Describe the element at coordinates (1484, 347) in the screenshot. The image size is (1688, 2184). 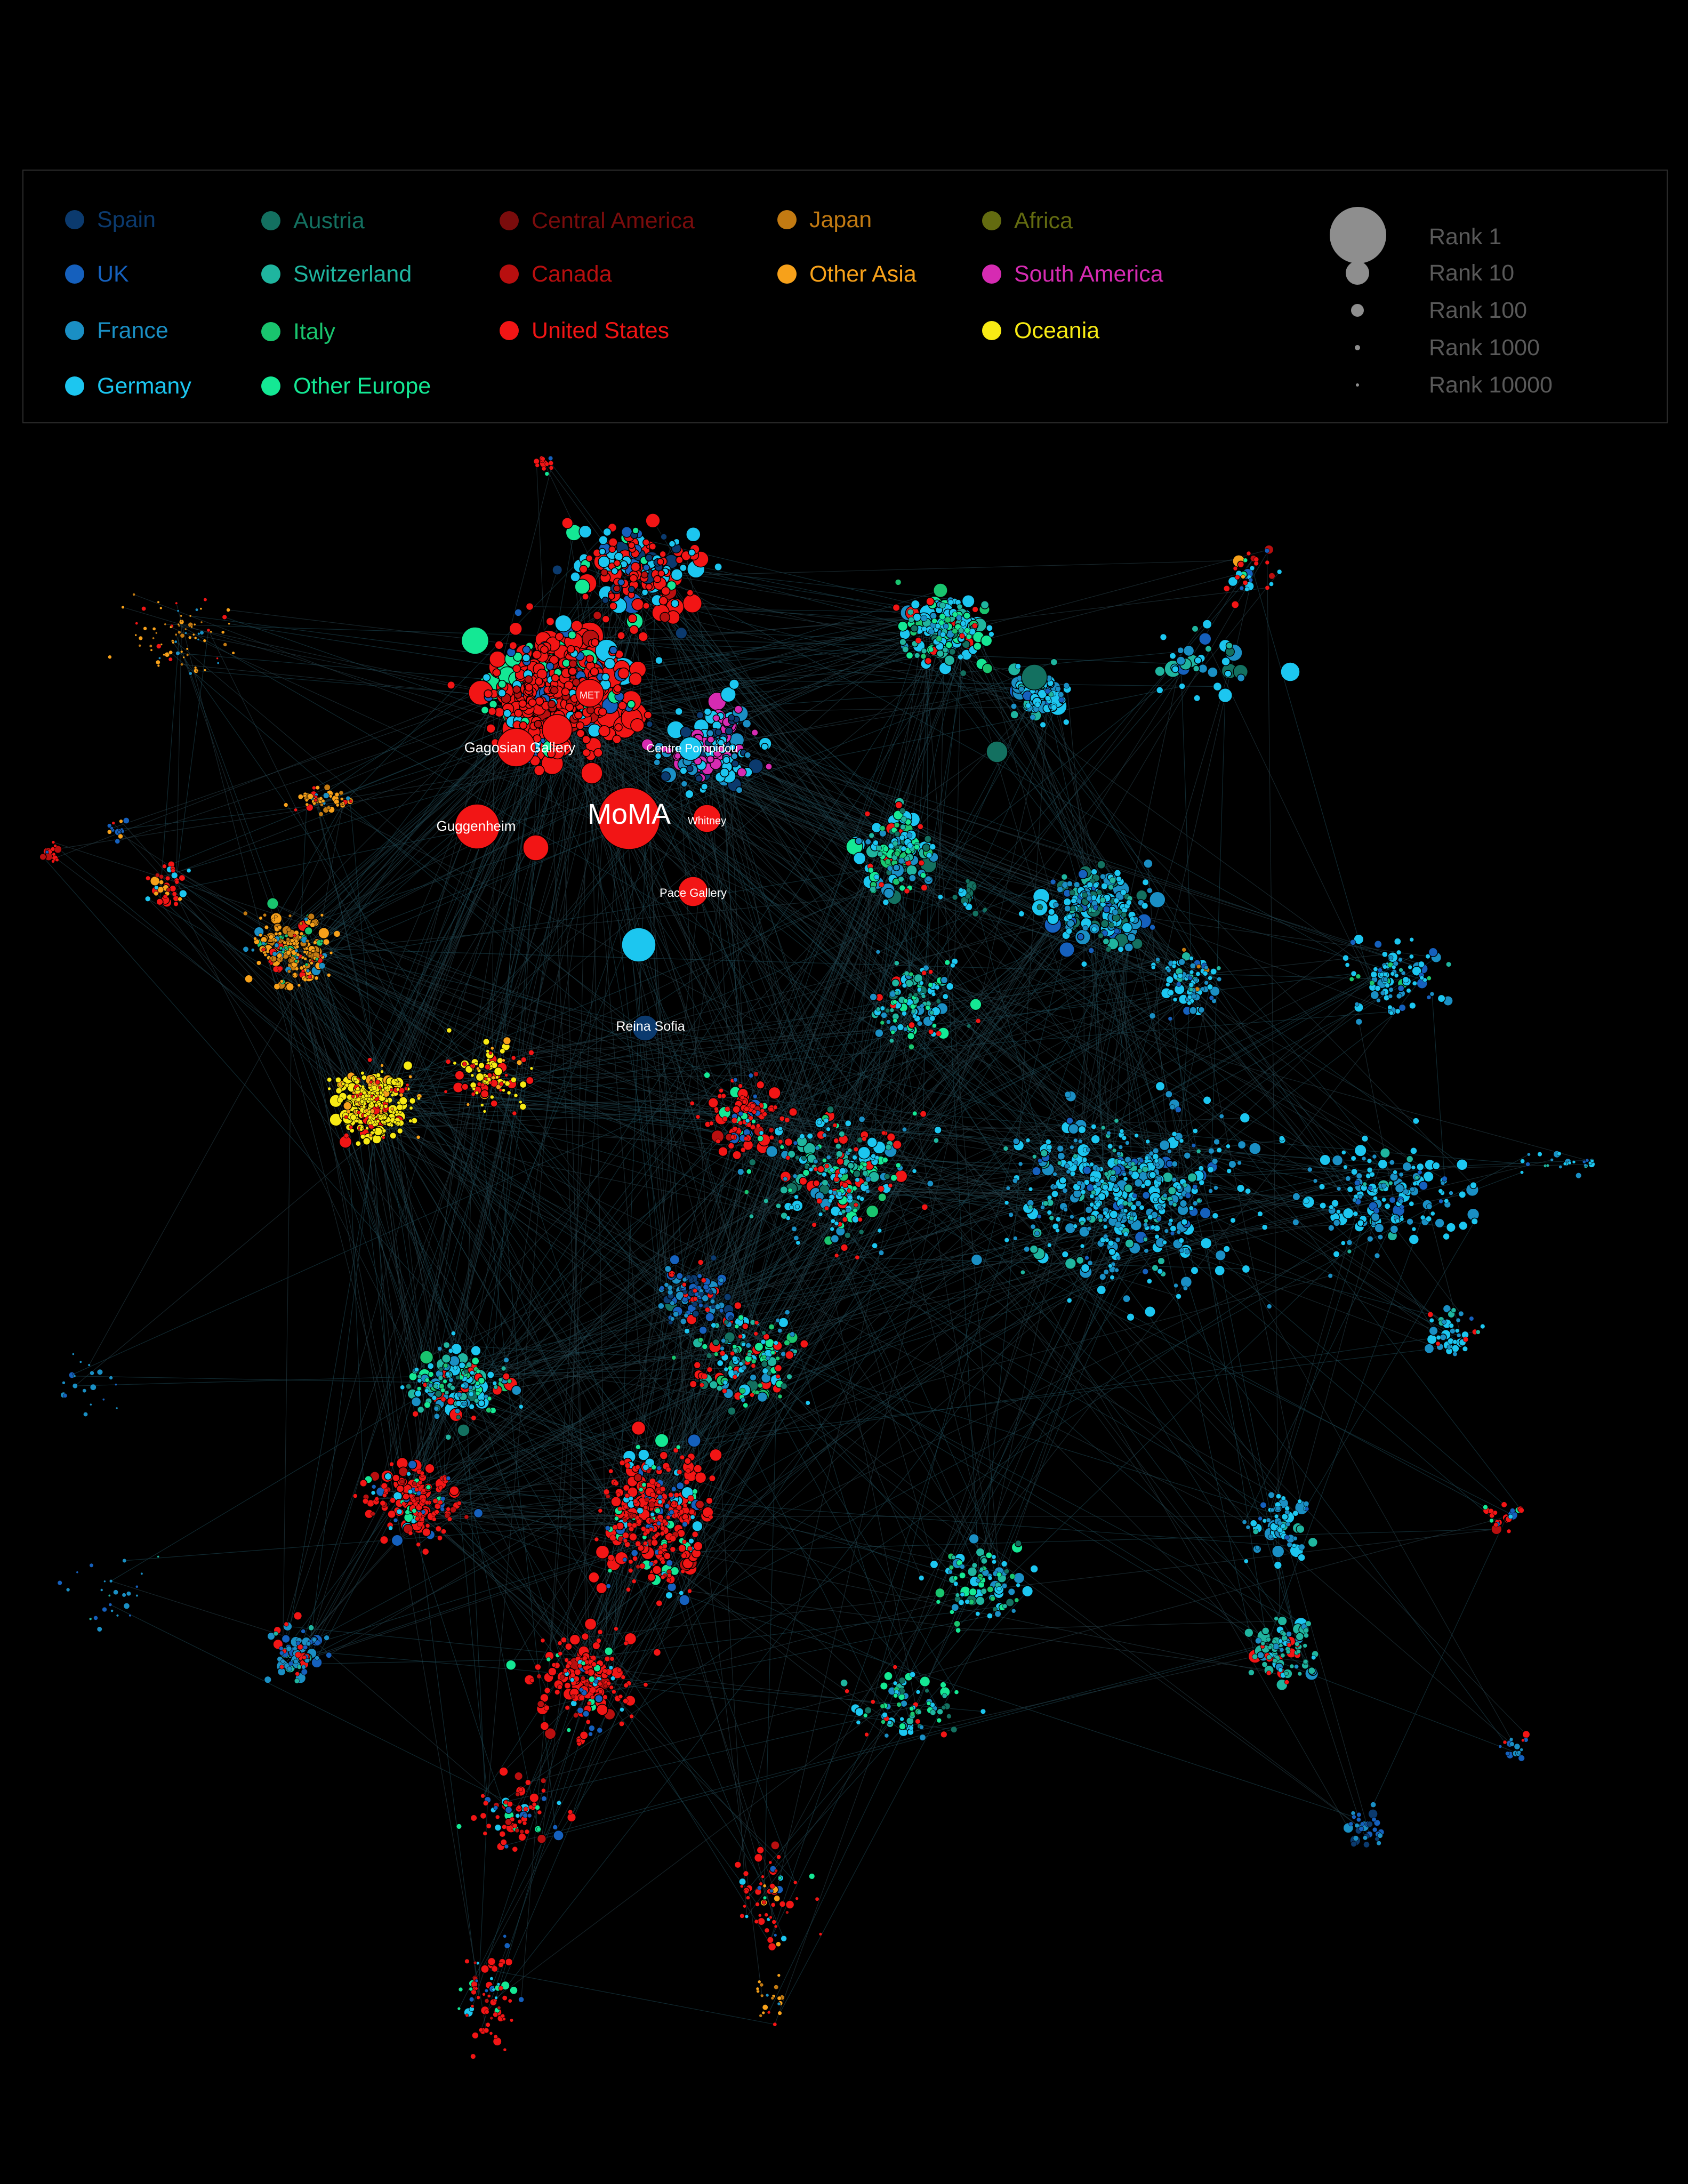
I see `rank-label: Rank 1000` at that location.